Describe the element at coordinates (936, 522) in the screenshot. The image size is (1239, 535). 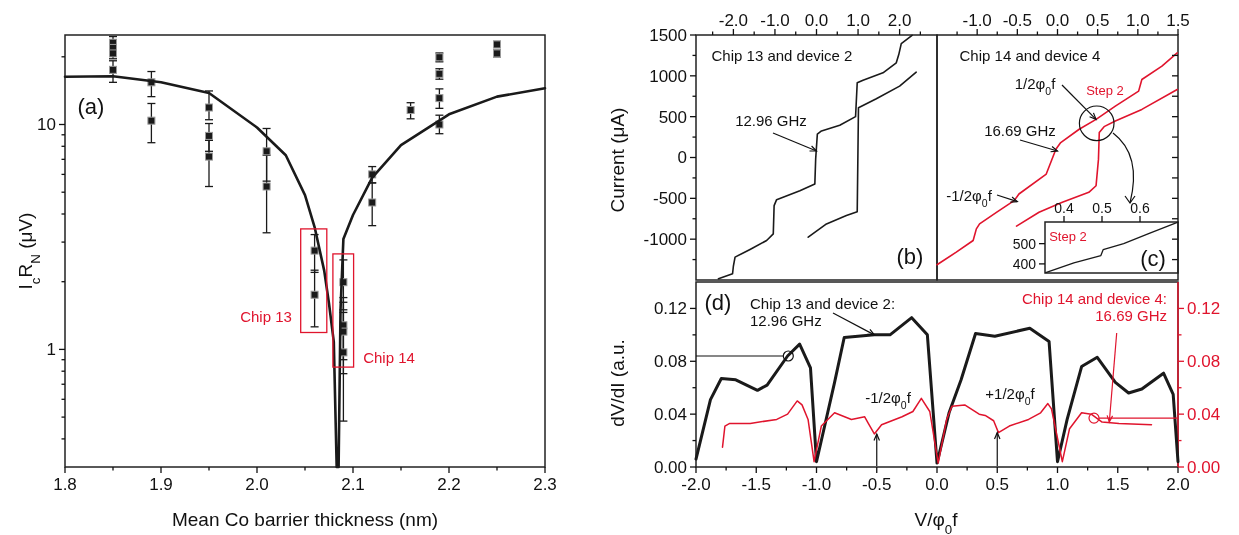
I see `x-axis-title: V/φ$_{0}$f` at that location.